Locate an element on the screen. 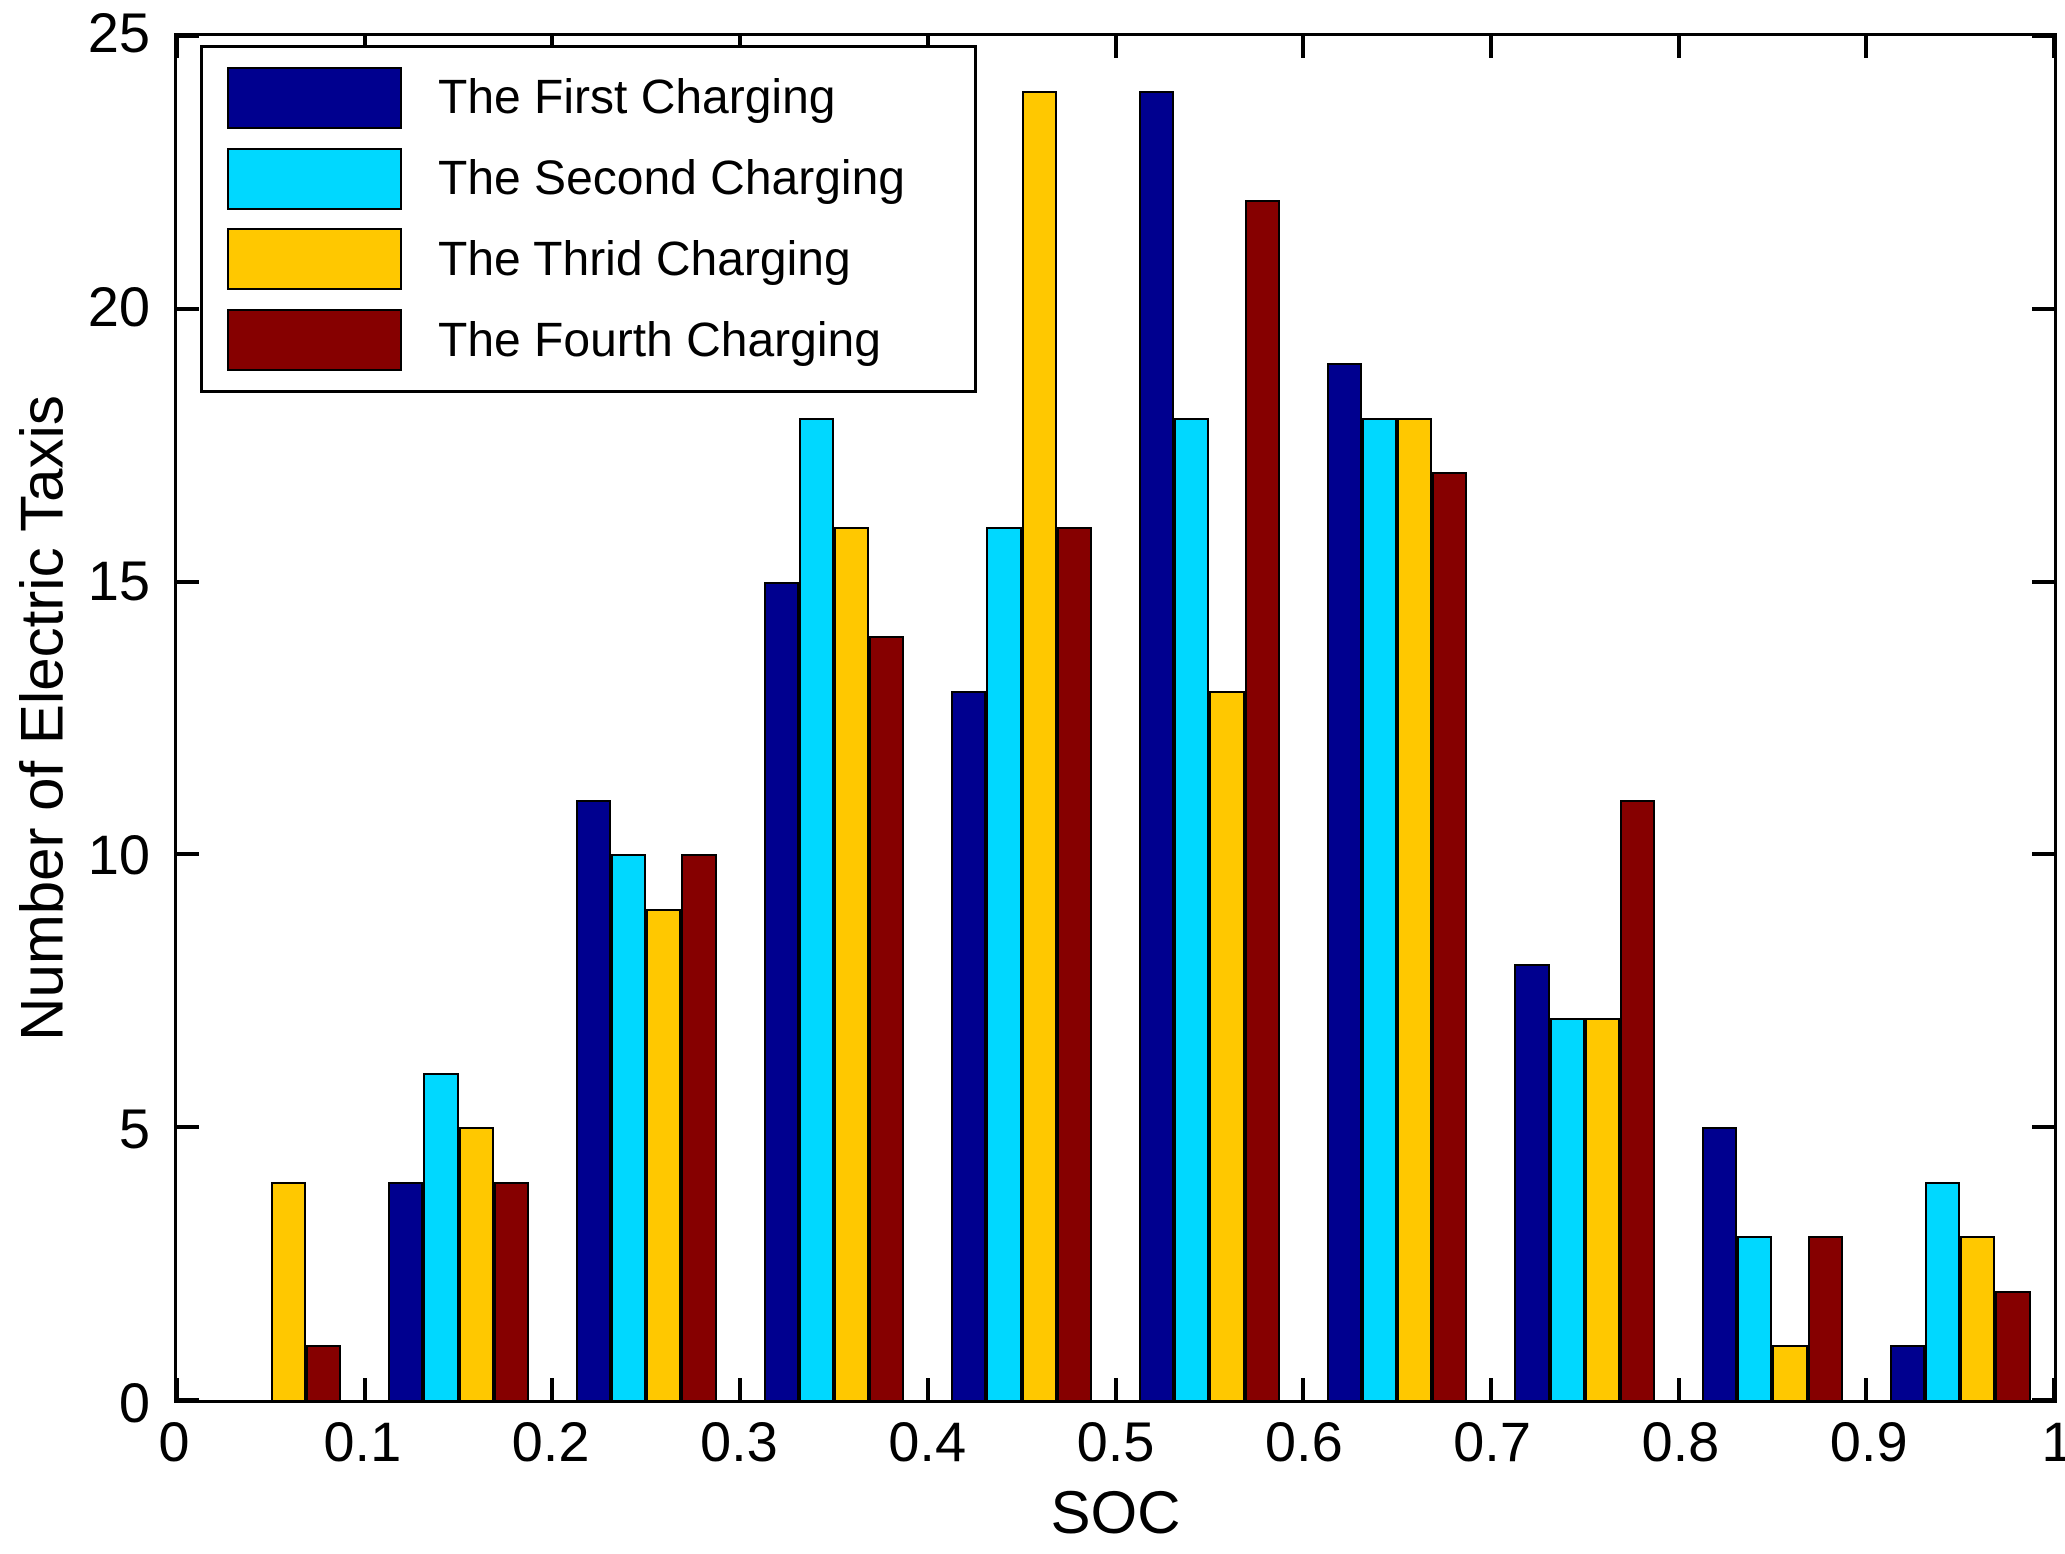  y-tick-label: 25 is located at coordinates (118, 32).